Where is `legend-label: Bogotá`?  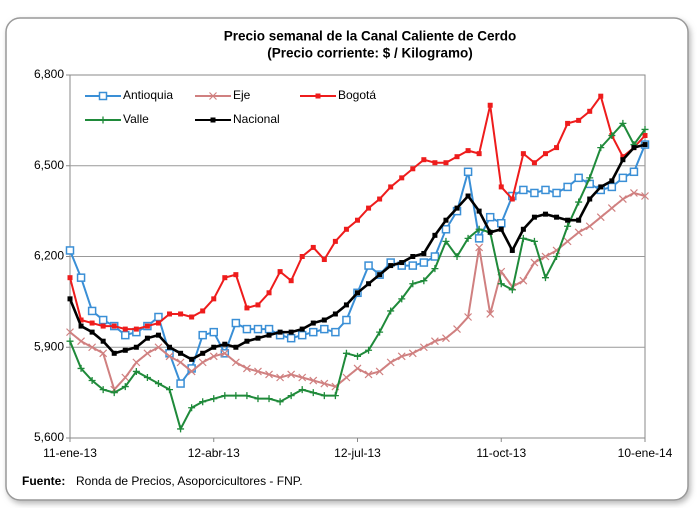
legend-label: Bogotá is located at coordinates (357, 95).